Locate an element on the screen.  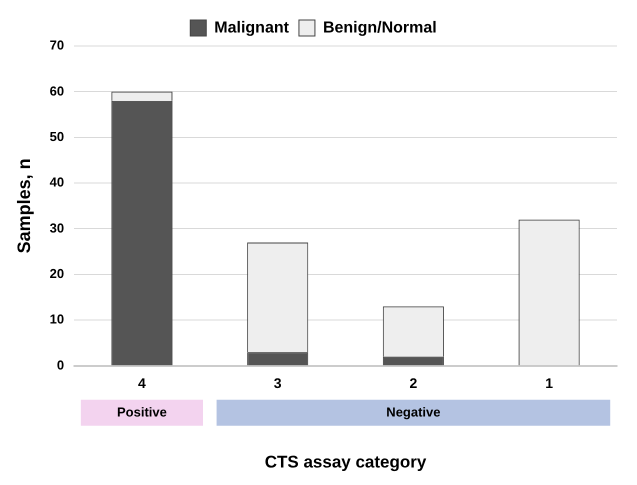
text: Positive is located at coordinates (142, 412).